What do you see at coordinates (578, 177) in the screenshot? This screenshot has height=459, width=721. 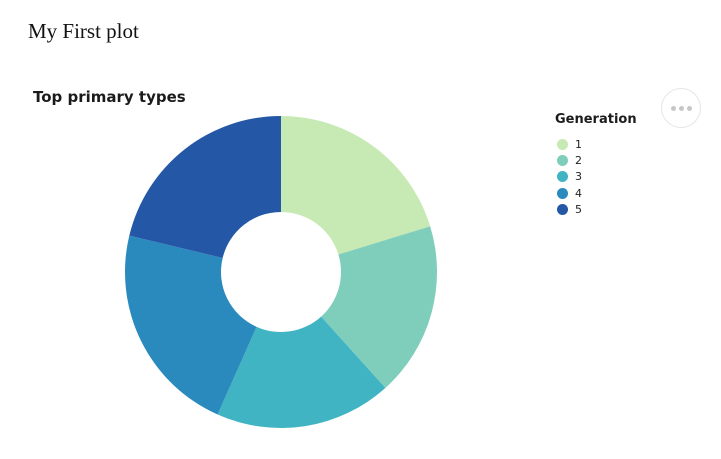 I see `legend-label: 3` at bounding box center [578, 177].